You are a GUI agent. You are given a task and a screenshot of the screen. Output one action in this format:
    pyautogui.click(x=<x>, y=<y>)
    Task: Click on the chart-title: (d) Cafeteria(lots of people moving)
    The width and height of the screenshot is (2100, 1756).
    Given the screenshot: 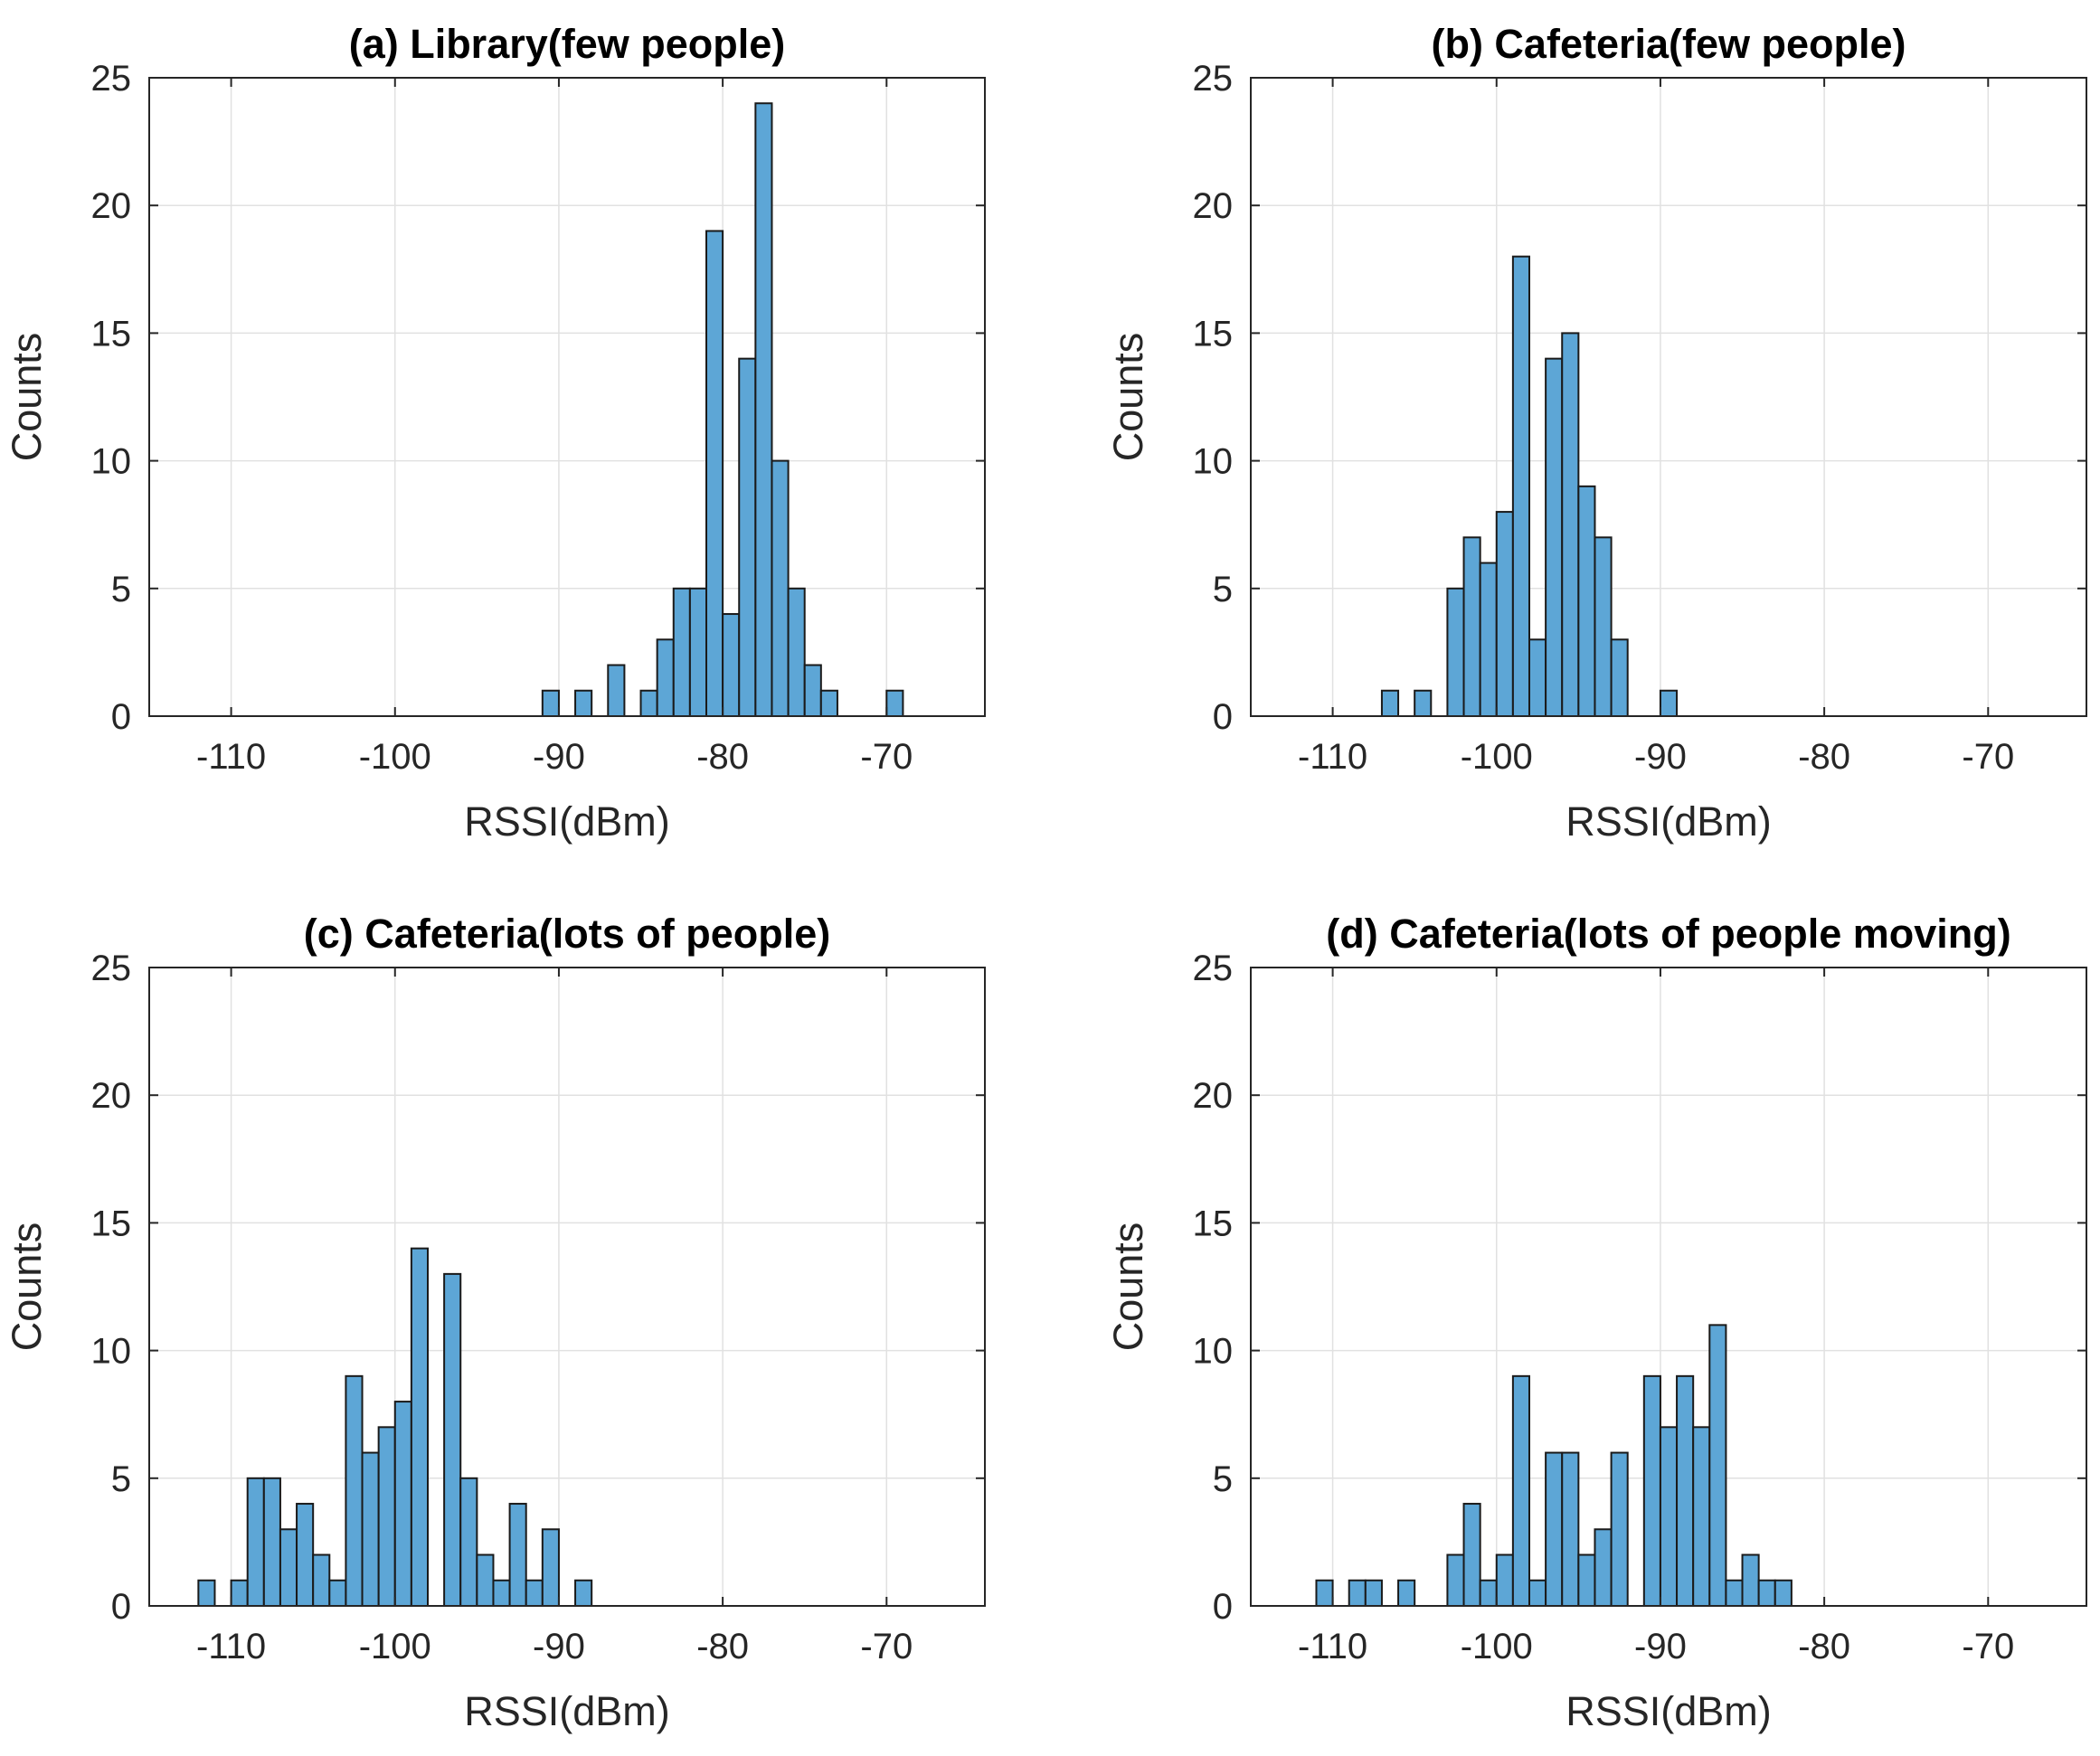 What is the action you would take?
    pyautogui.click(x=1668, y=934)
    